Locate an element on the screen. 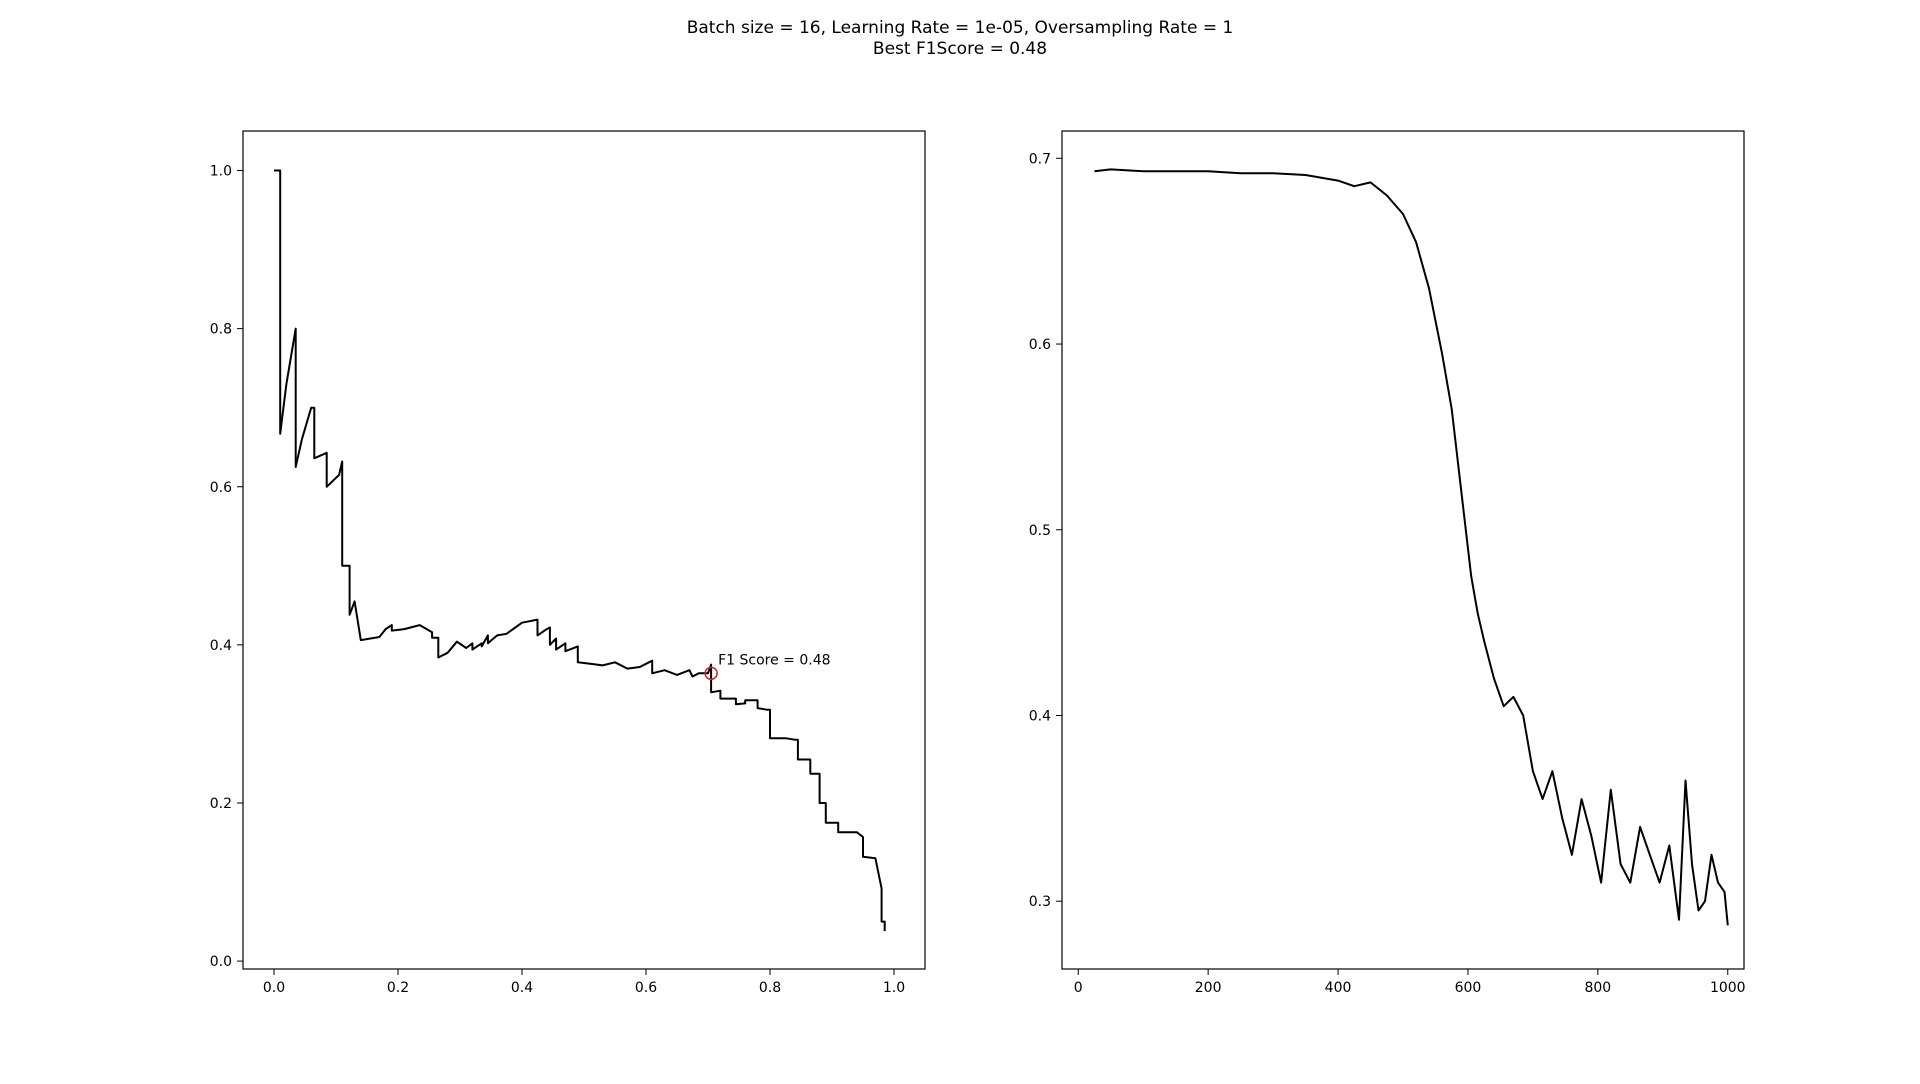  loss-curve-x-tick-label-5: 1000 is located at coordinates (1728, 988).